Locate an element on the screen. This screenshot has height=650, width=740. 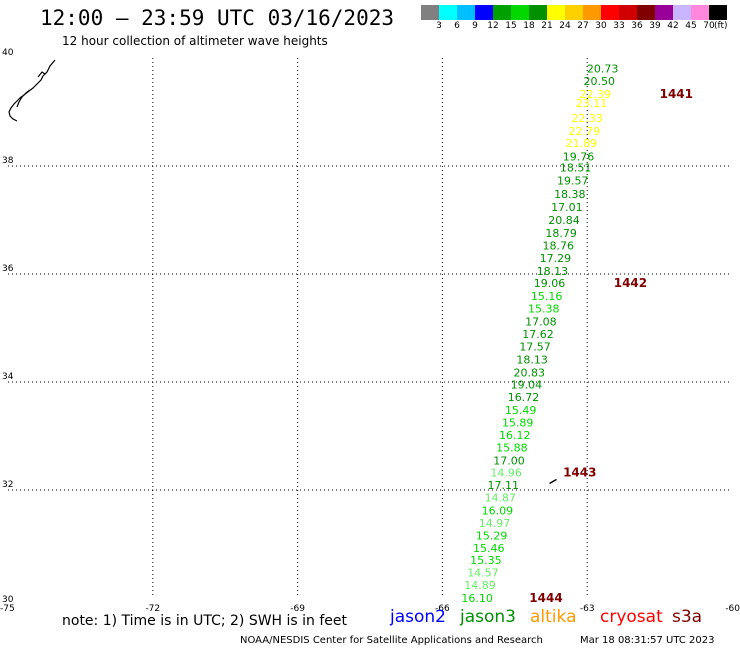
wave-height-label: 18.79 is located at coordinates (561, 233).